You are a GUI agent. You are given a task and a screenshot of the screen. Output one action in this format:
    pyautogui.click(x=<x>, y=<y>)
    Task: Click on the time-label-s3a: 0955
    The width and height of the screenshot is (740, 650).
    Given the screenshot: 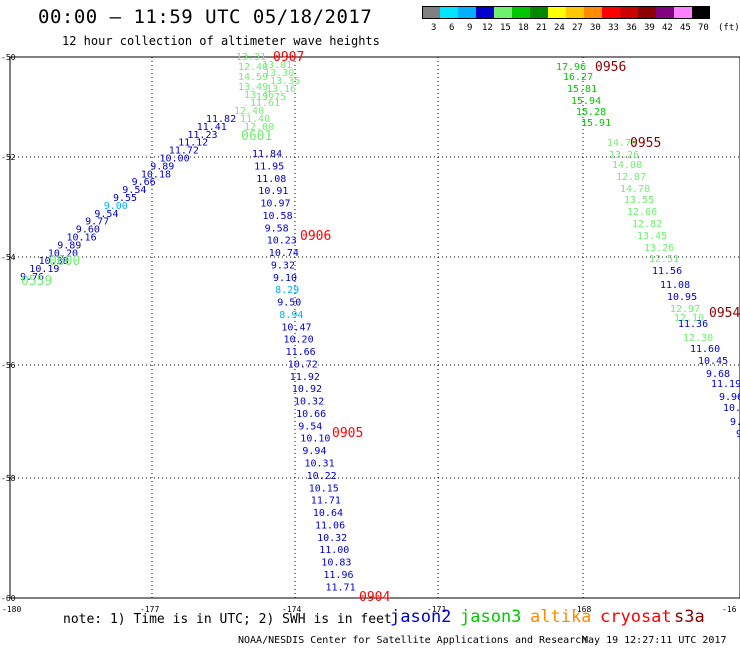 What is the action you would take?
    pyautogui.click(x=645, y=143)
    